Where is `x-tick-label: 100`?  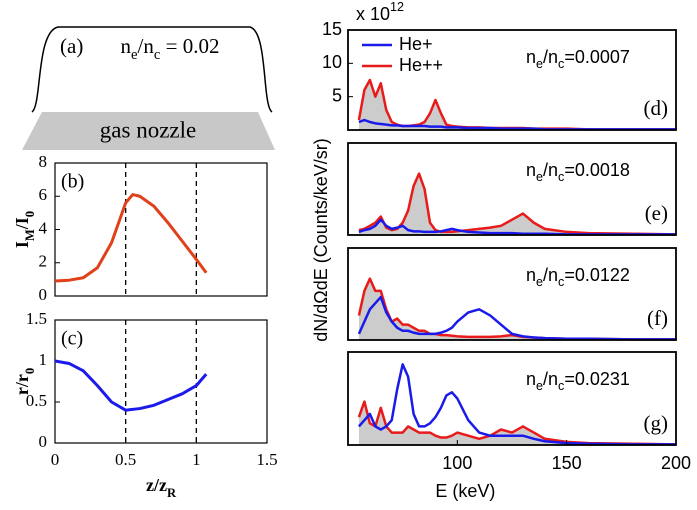 x-tick-label: 100 is located at coordinates (457, 463).